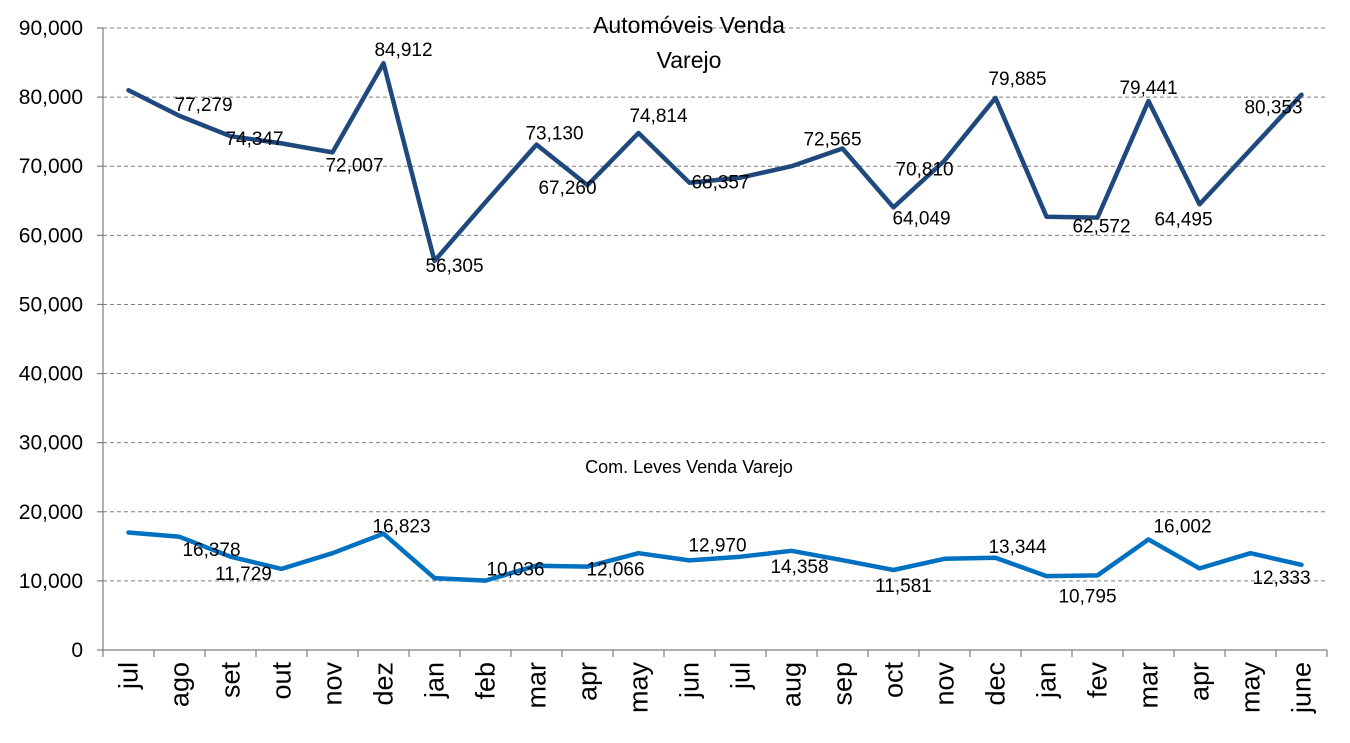 This screenshot has width=1350, height=743. Describe the element at coordinates (403, 50) in the screenshot. I see `data-label: 84,912` at that location.